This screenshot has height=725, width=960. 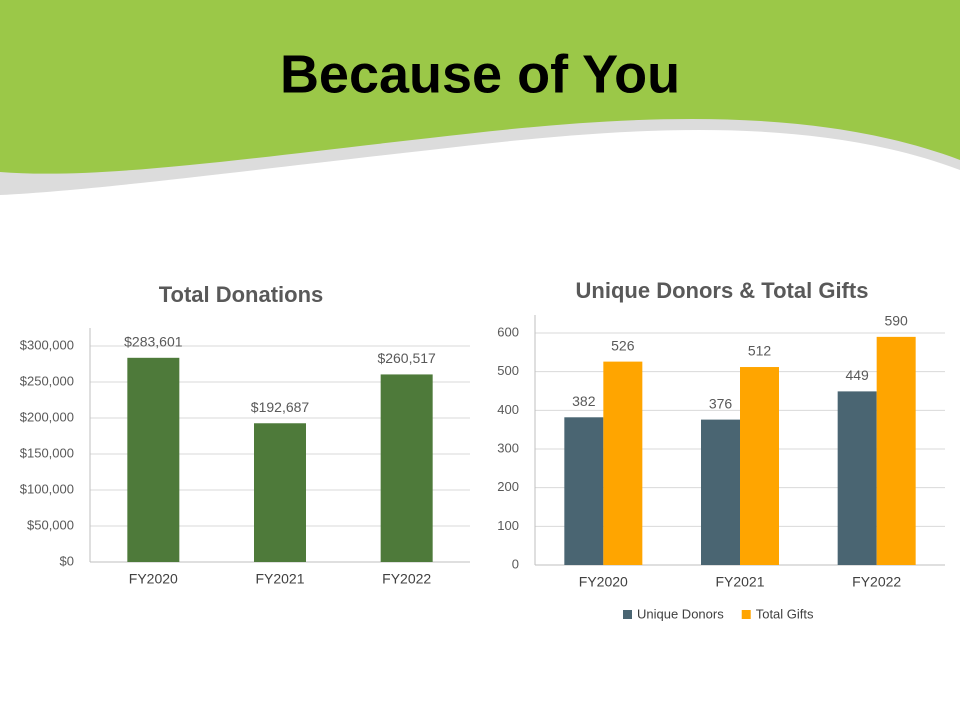 What do you see at coordinates (406, 358) in the screenshot?
I see `data-label: $260,517` at bounding box center [406, 358].